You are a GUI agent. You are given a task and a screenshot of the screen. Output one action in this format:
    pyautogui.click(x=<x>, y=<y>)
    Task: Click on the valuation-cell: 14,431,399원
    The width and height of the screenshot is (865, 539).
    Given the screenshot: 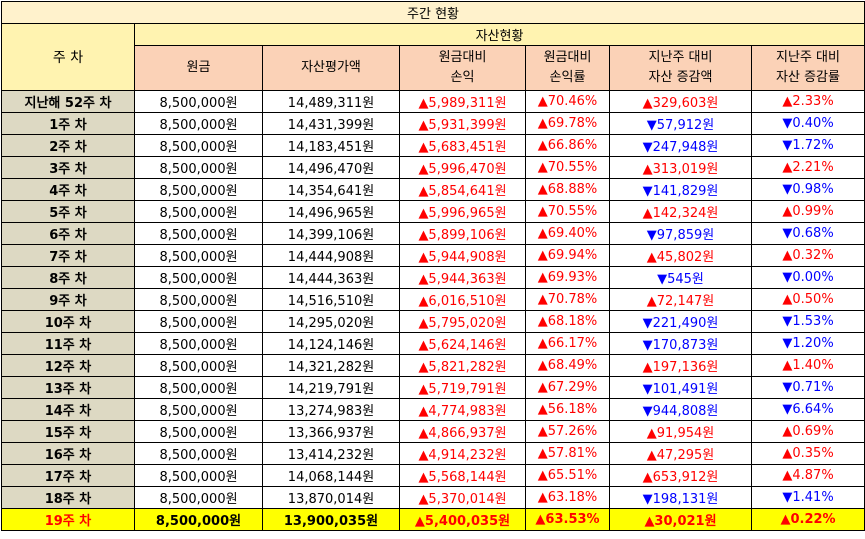 What is the action you would take?
    pyautogui.click(x=331, y=123)
    